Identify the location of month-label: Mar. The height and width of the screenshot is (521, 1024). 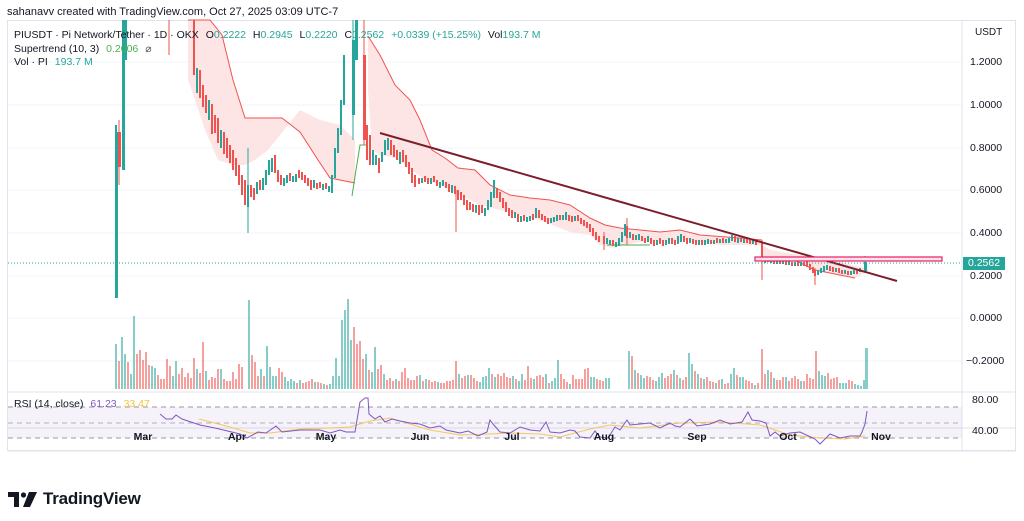
(143, 437).